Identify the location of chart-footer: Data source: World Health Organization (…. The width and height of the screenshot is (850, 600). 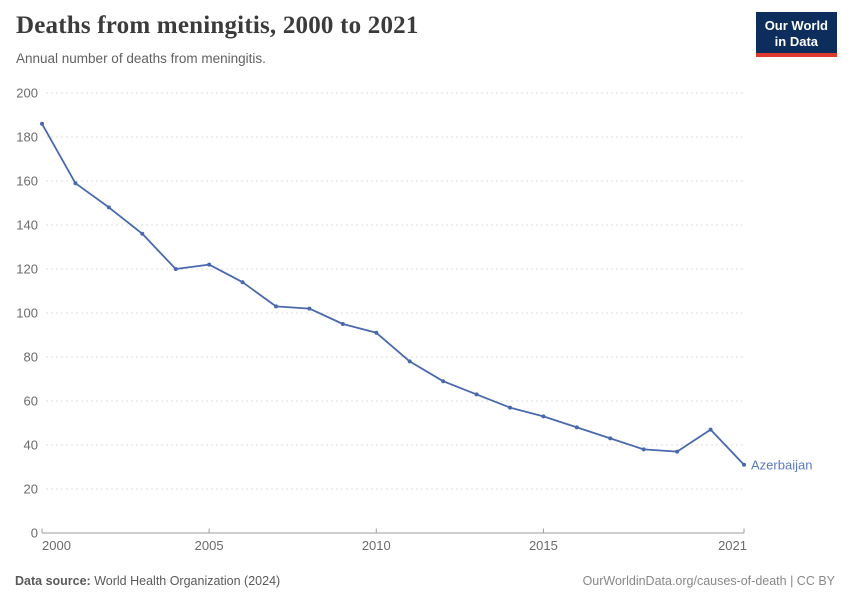
(425, 581).